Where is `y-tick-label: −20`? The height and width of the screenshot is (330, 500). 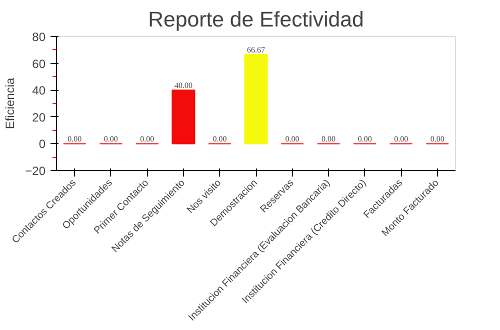
y-tick-label: −20 is located at coordinates (35, 171).